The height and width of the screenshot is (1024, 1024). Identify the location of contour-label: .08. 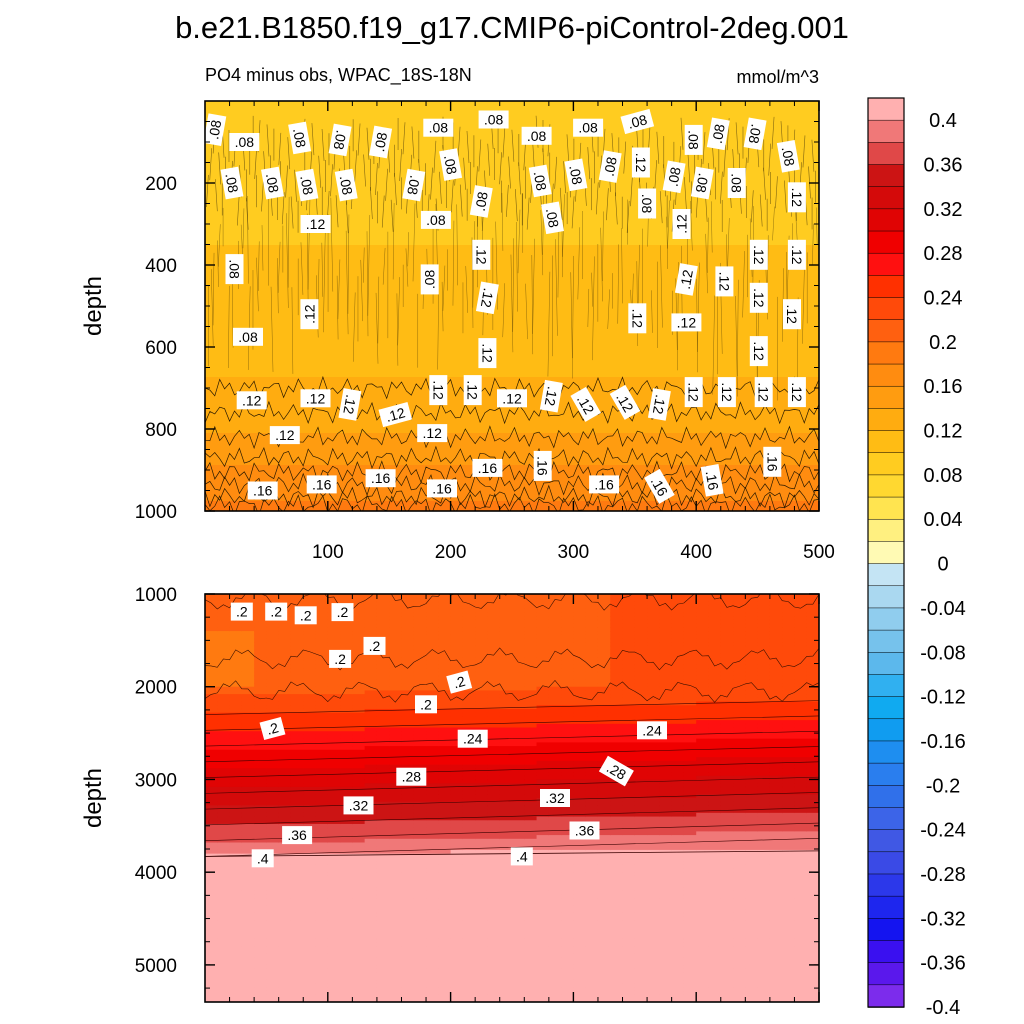
(248, 336).